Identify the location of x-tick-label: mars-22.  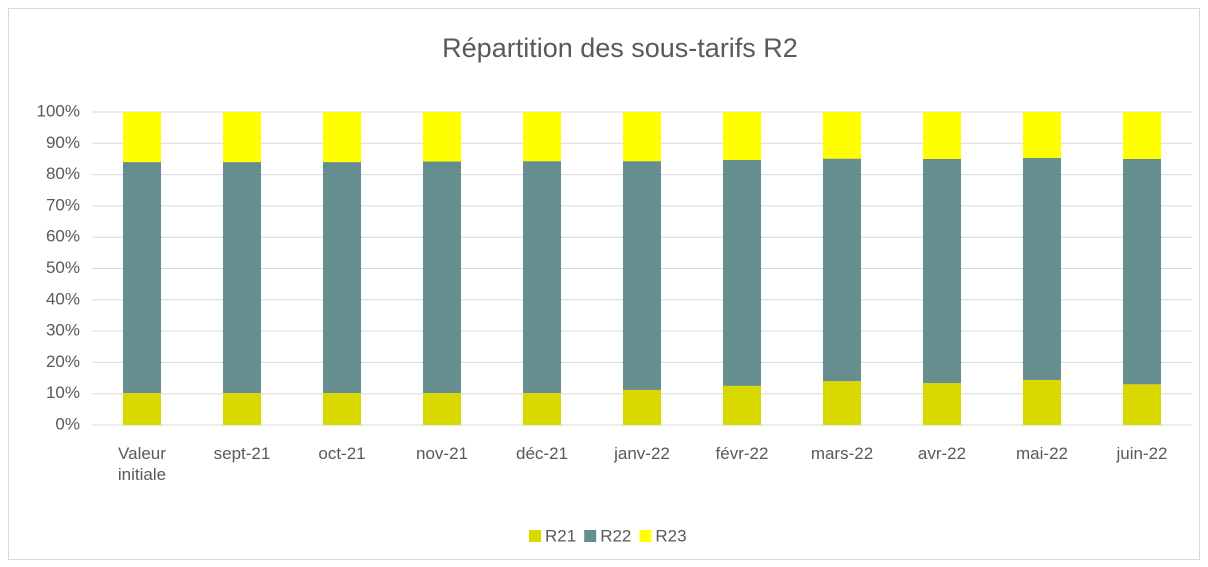
(842, 453).